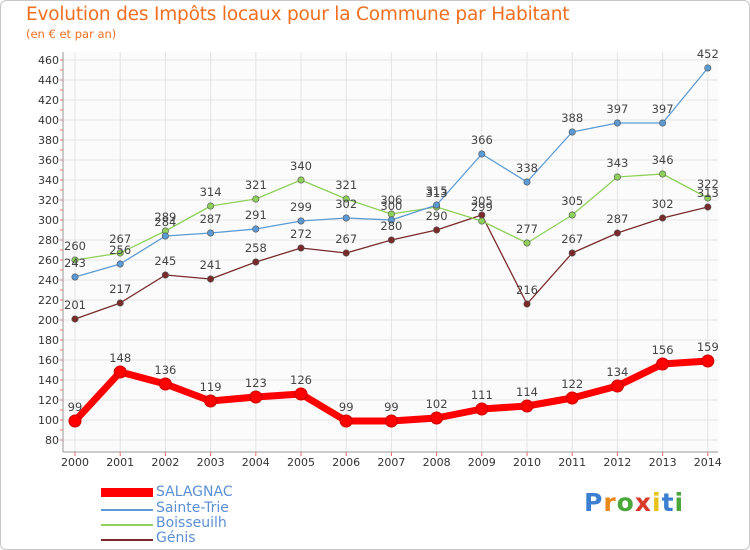 The width and height of the screenshot is (750, 550). I want to click on legend-swatch-salagnac, so click(127, 492).